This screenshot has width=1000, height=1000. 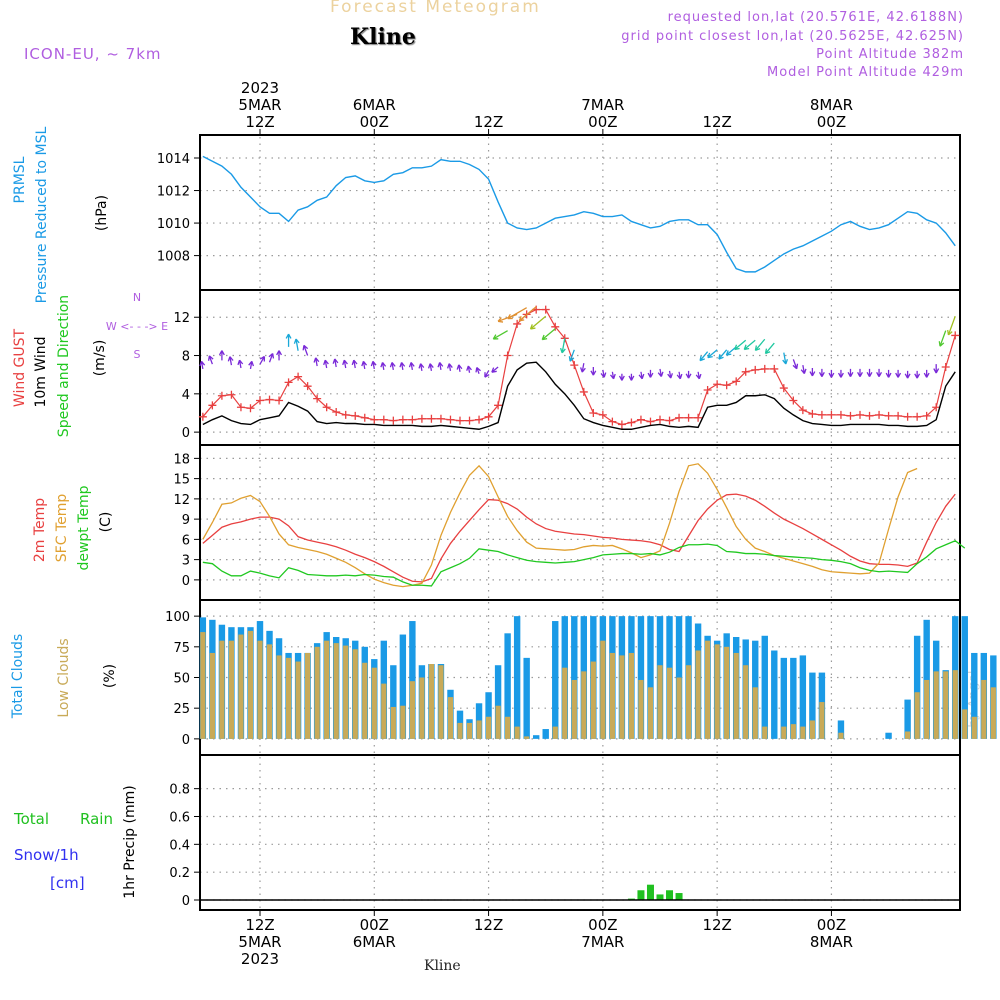 I want to click on precip-label-rain: Rain, so click(x=96, y=819).